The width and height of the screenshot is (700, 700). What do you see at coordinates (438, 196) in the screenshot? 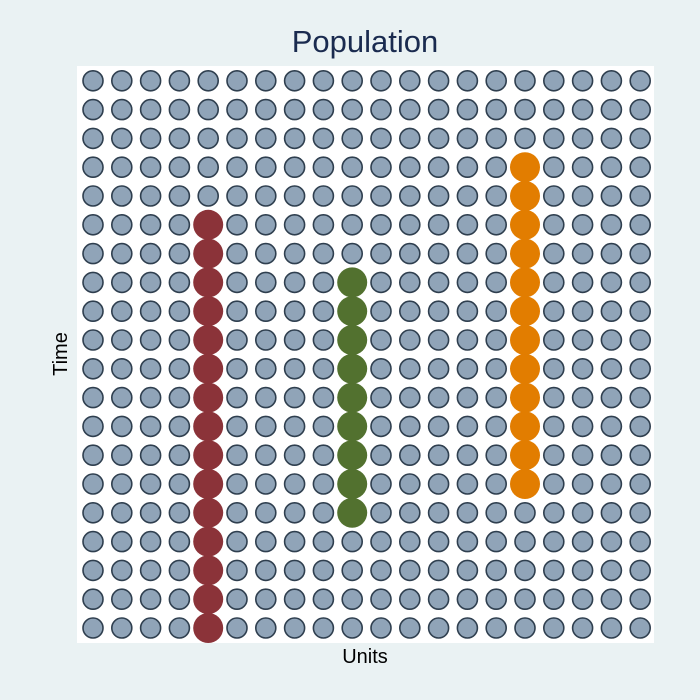
I see `grid-point-x13-y16` at bounding box center [438, 196].